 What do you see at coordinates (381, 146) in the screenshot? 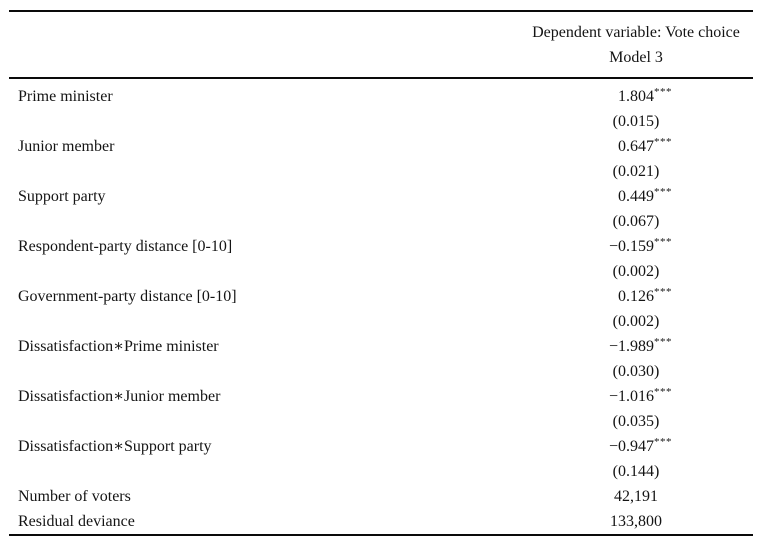
I see `table-row: Junior member 0.647 ***` at bounding box center [381, 146].